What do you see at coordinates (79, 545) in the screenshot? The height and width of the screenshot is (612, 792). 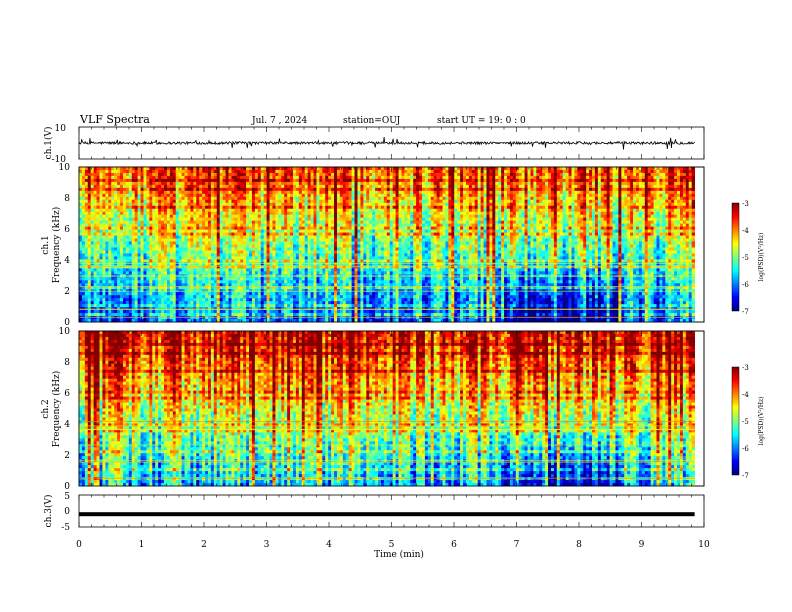 I see `time-tick-label: 0` at bounding box center [79, 545].